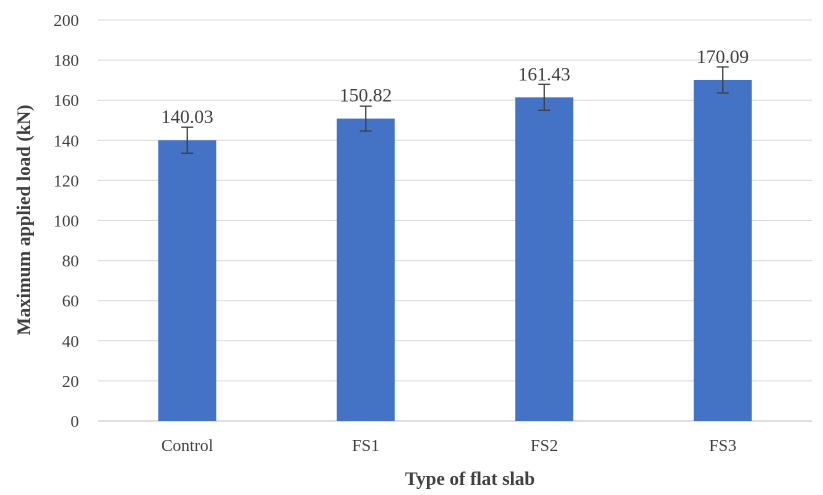 Image resolution: width=823 pixels, height=495 pixels. I want to click on y-tick-label: 80, so click(70, 261).